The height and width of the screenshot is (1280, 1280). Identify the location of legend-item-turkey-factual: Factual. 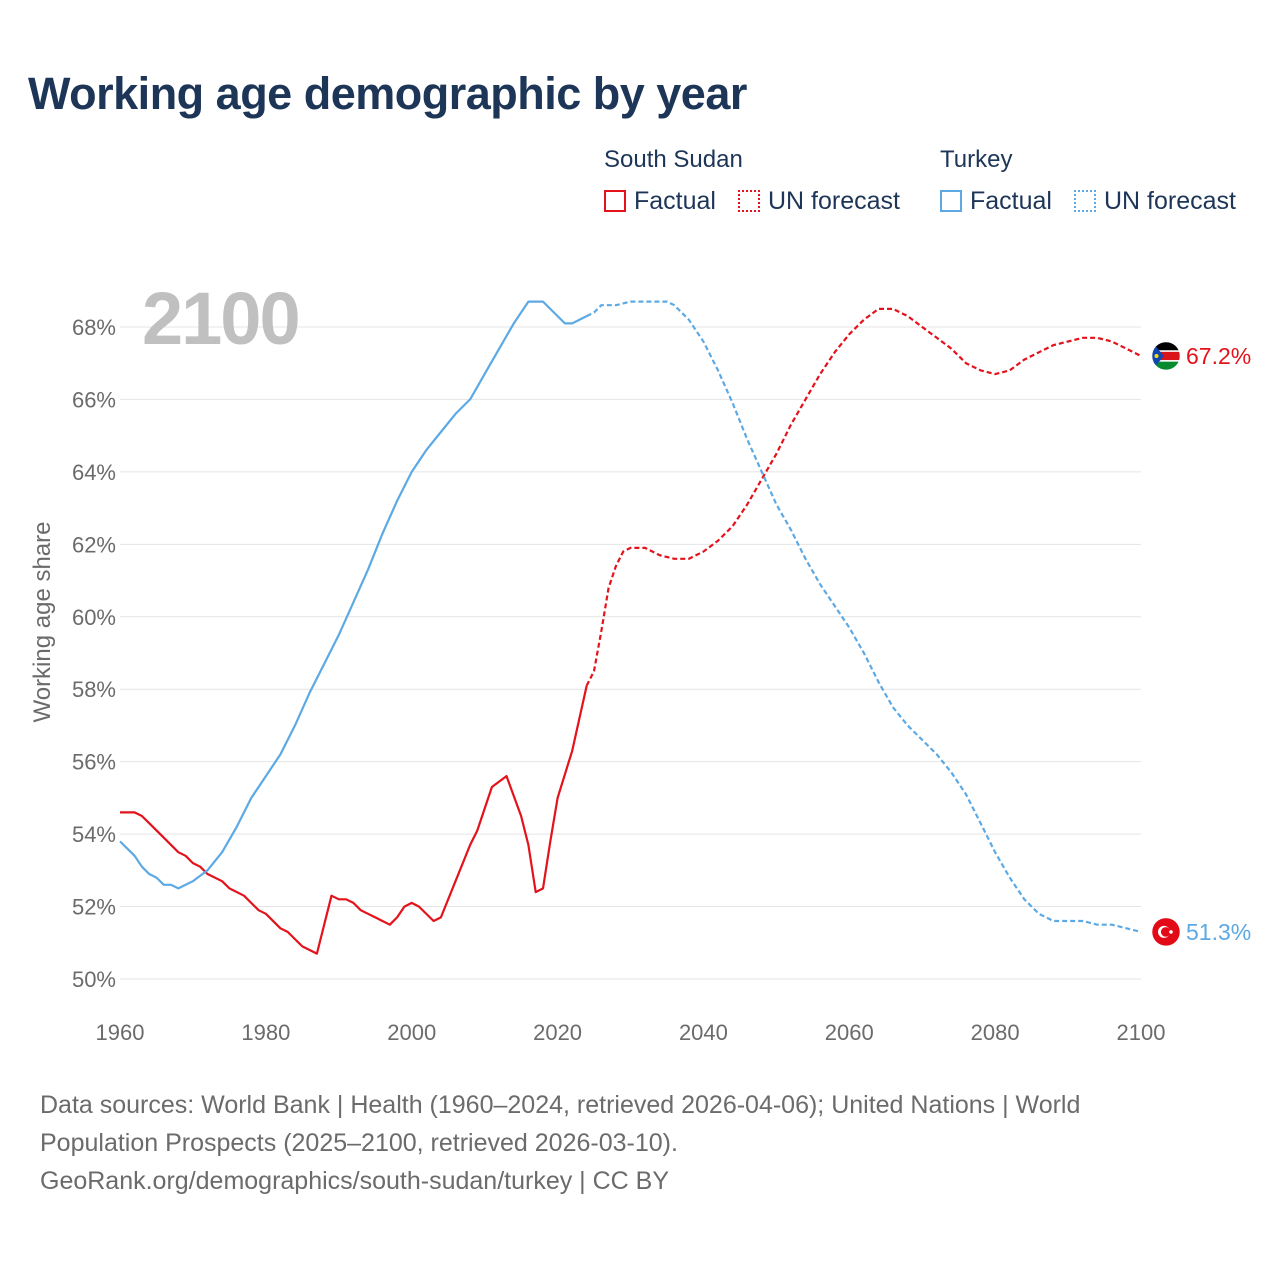
(996, 201).